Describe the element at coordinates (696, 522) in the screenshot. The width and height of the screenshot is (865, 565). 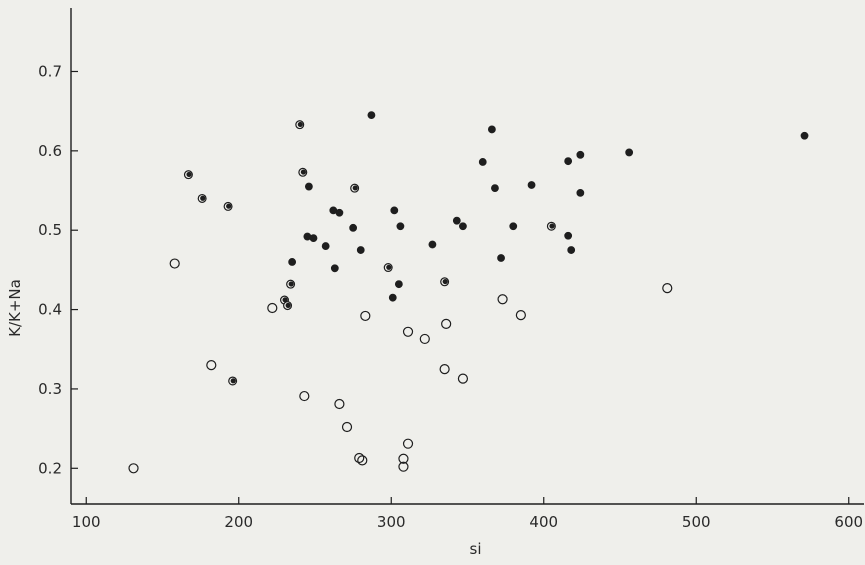
I see `x-tick-label: 500` at that location.